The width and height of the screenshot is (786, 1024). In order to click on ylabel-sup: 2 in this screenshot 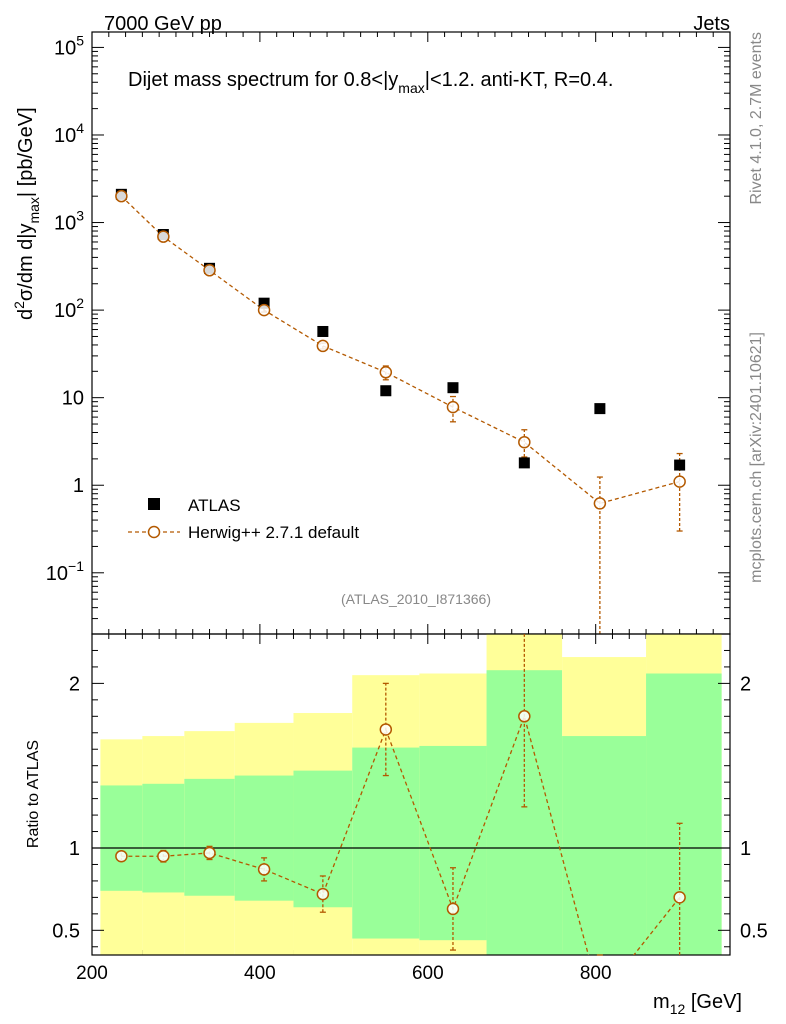, I will do `click(19, 305)`.